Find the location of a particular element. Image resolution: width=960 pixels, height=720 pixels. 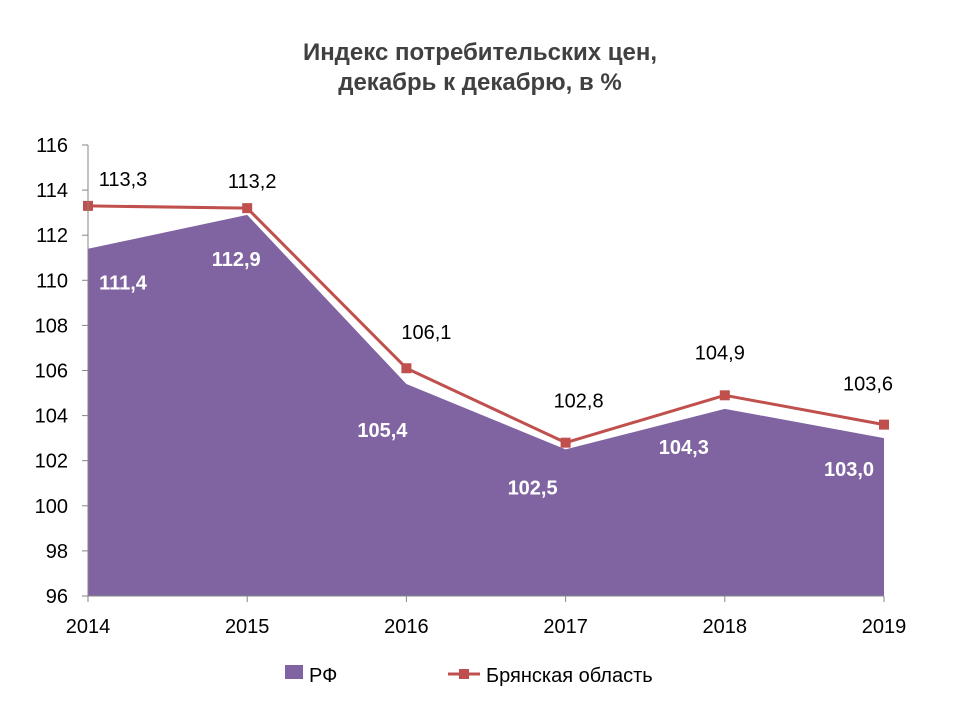

legend-swatch-marker-bryansk is located at coordinates (464, 674).